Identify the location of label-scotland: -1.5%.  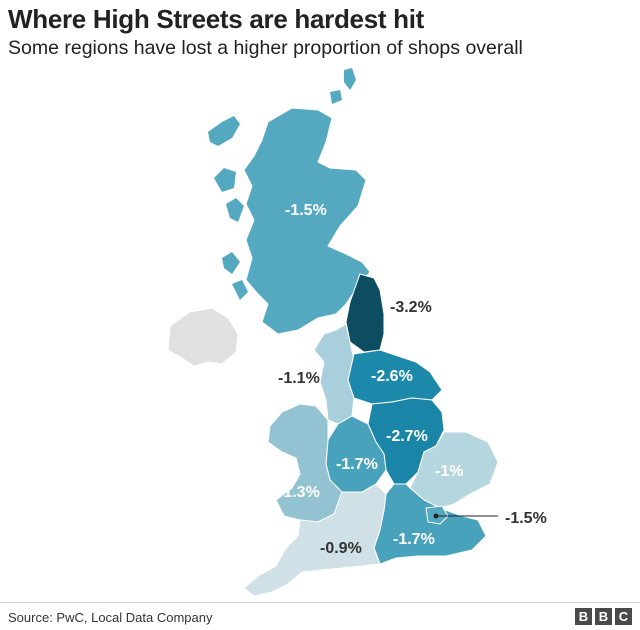
(306, 210).